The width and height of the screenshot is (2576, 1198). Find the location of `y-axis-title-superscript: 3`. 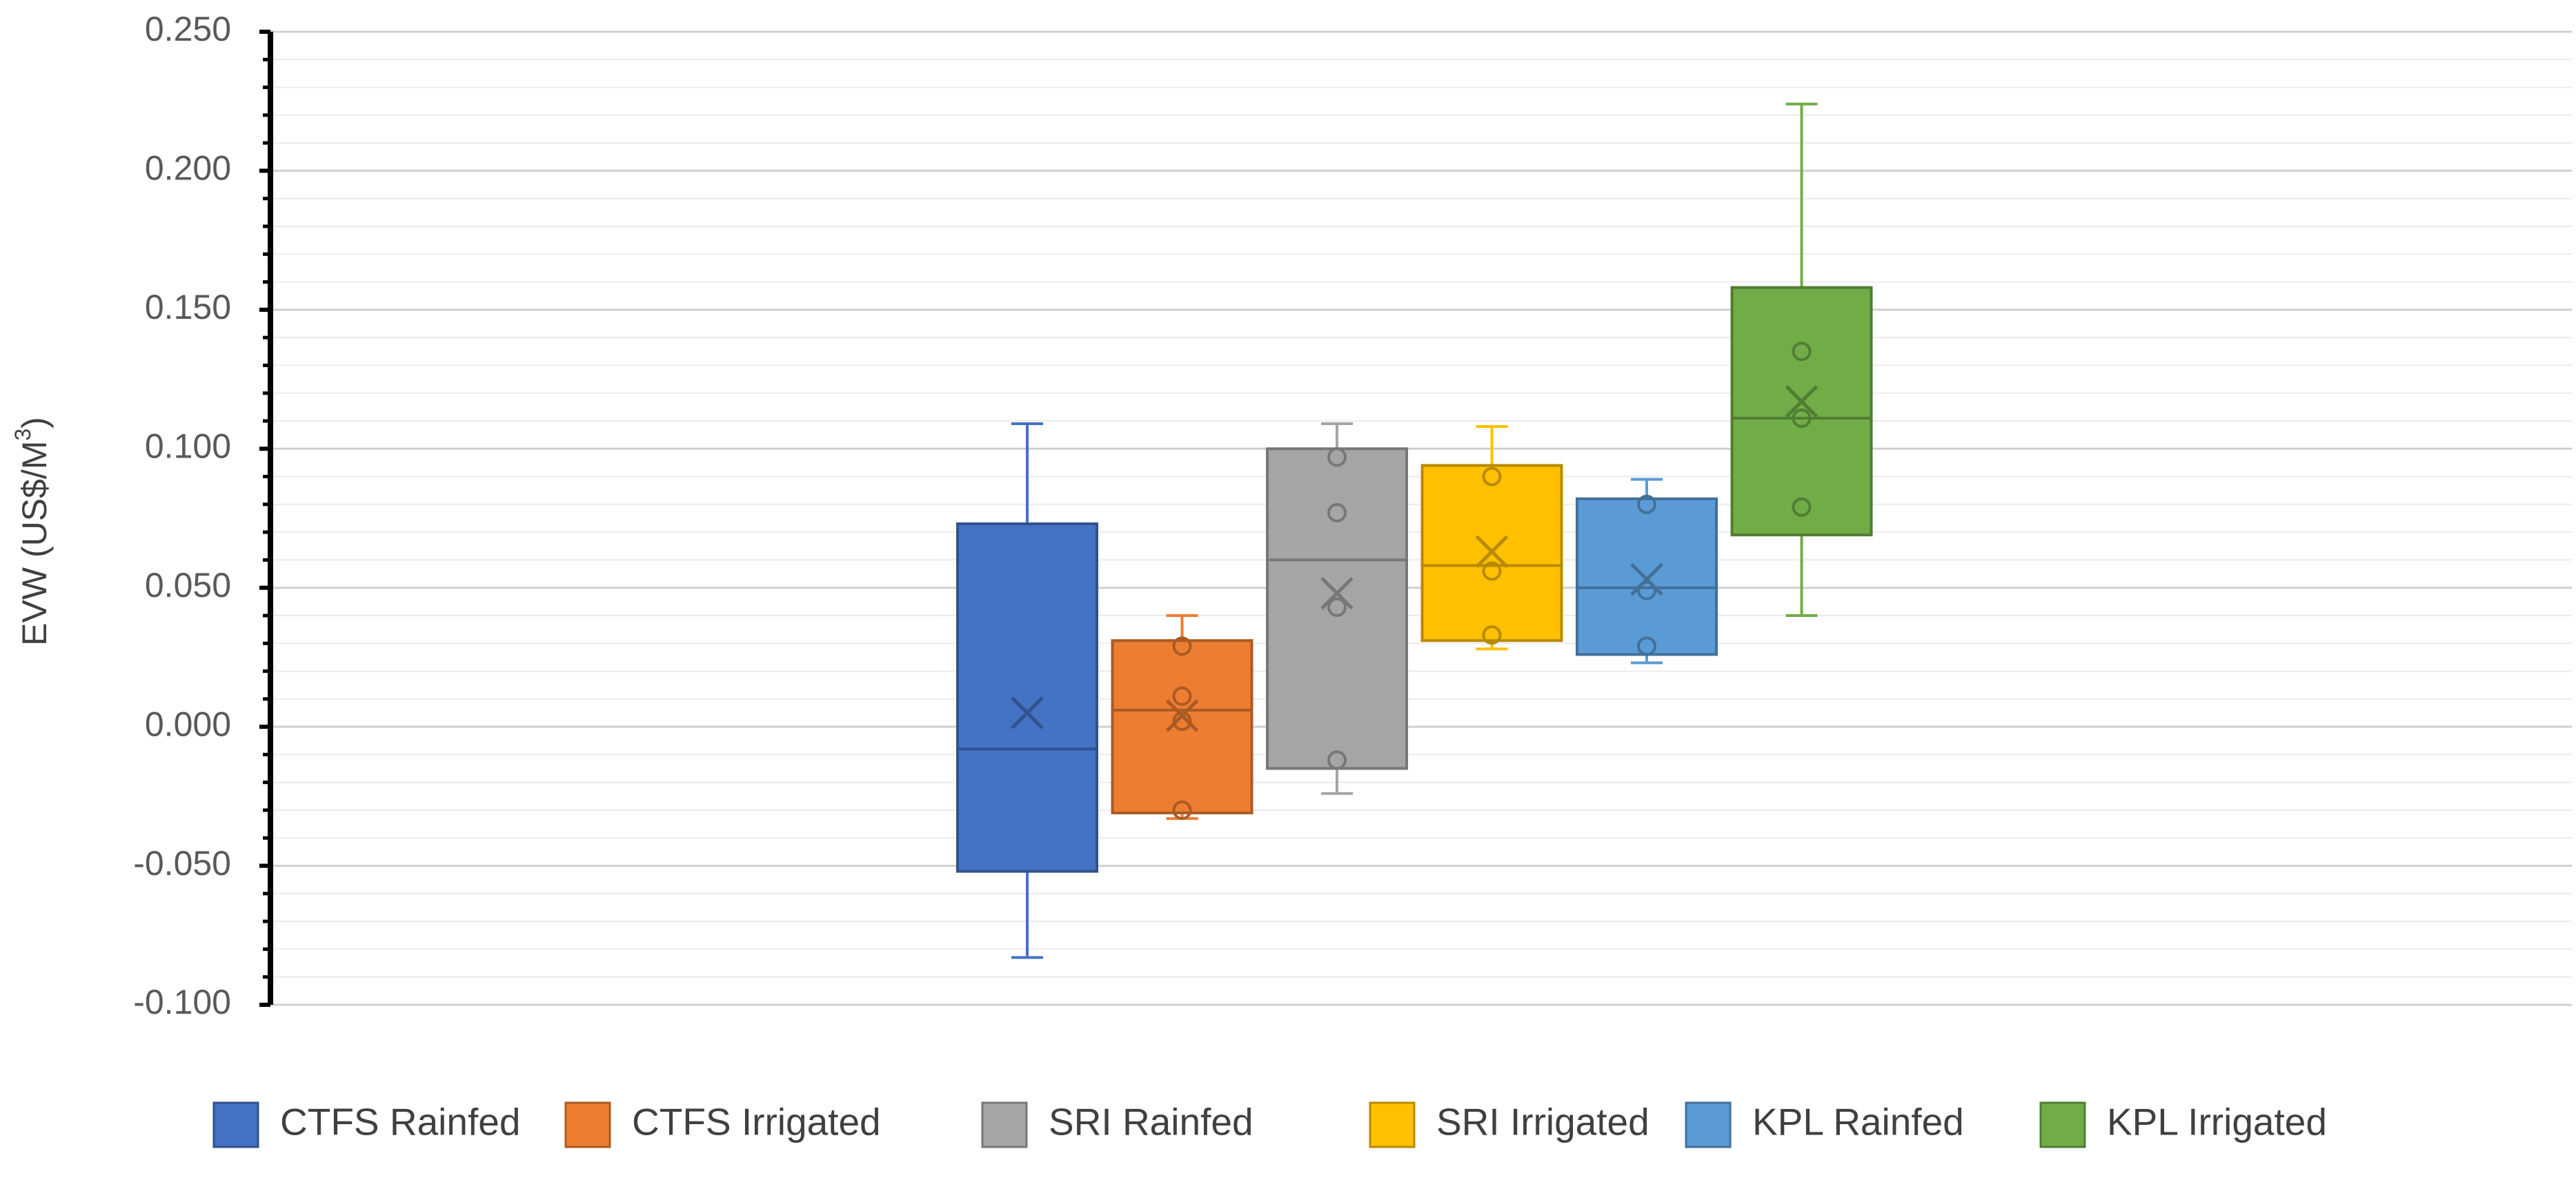

y-axis-title-superscript: 3 is located at coordinates (22, 435).